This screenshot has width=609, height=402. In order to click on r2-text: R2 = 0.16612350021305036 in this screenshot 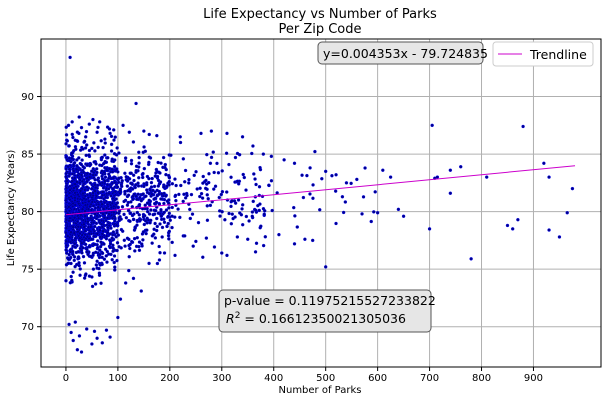, I will do `click(316, 318)`.